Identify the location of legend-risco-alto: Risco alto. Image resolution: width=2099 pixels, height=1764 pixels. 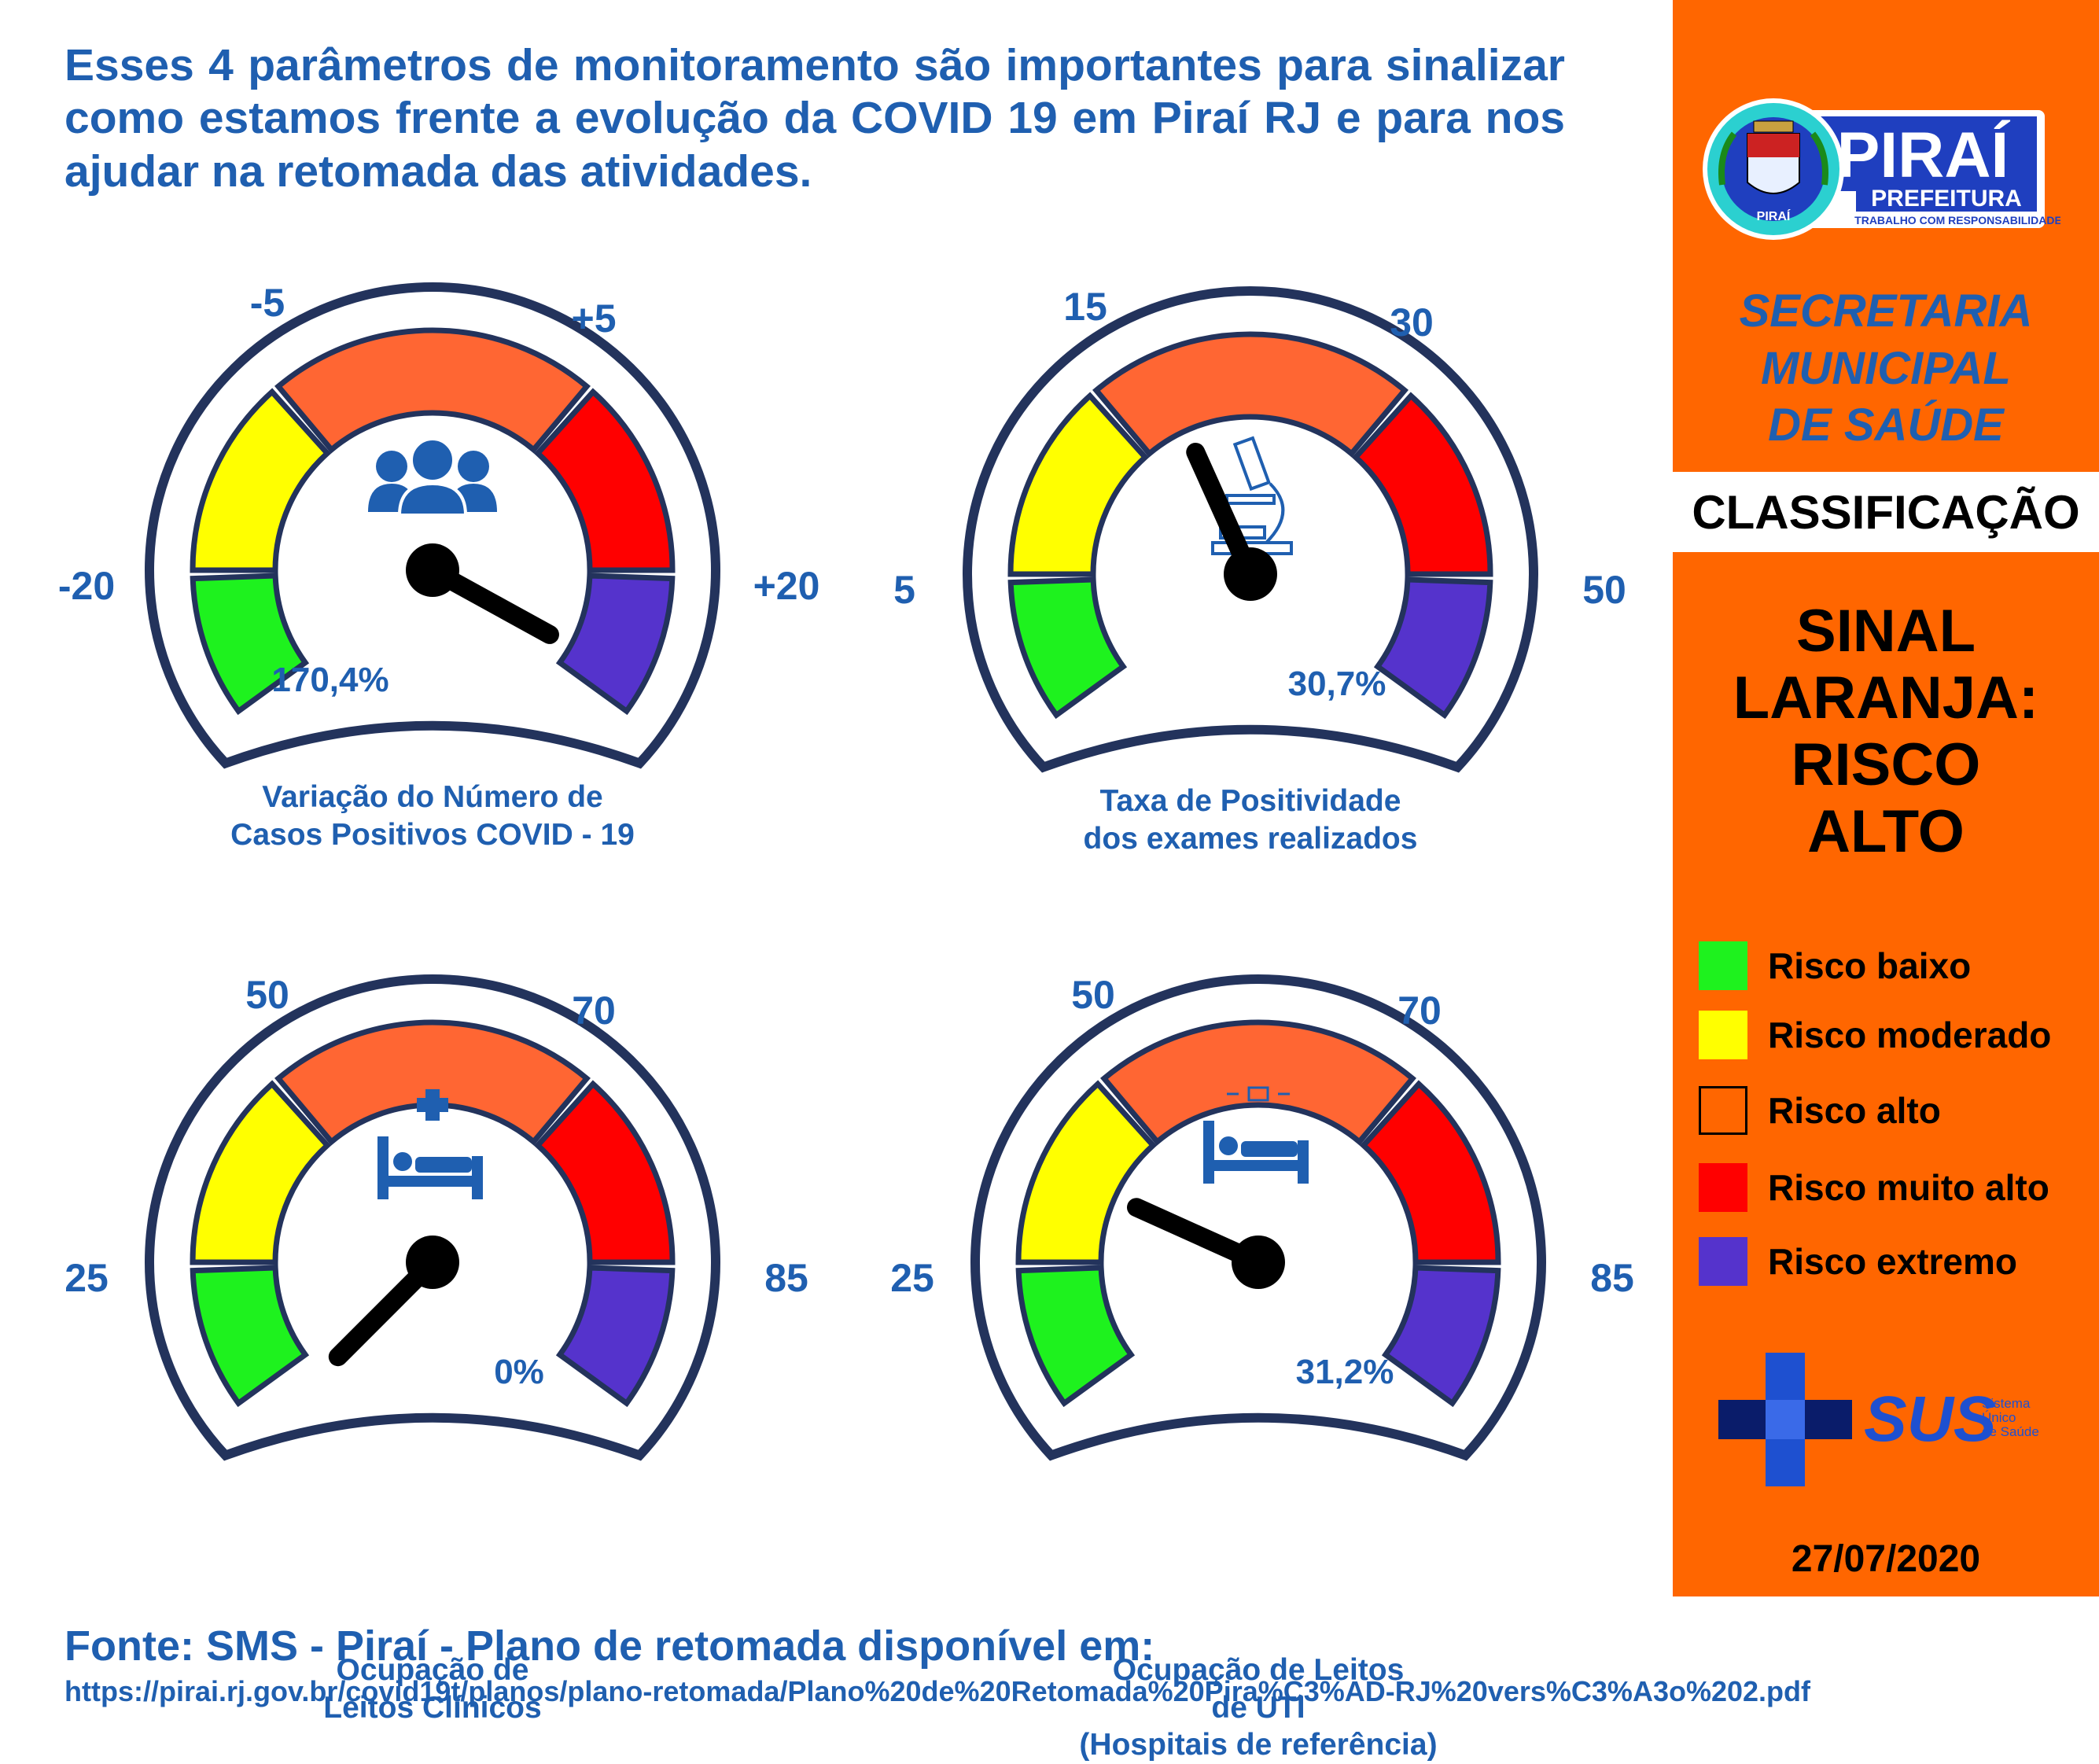
(1820, 1110).